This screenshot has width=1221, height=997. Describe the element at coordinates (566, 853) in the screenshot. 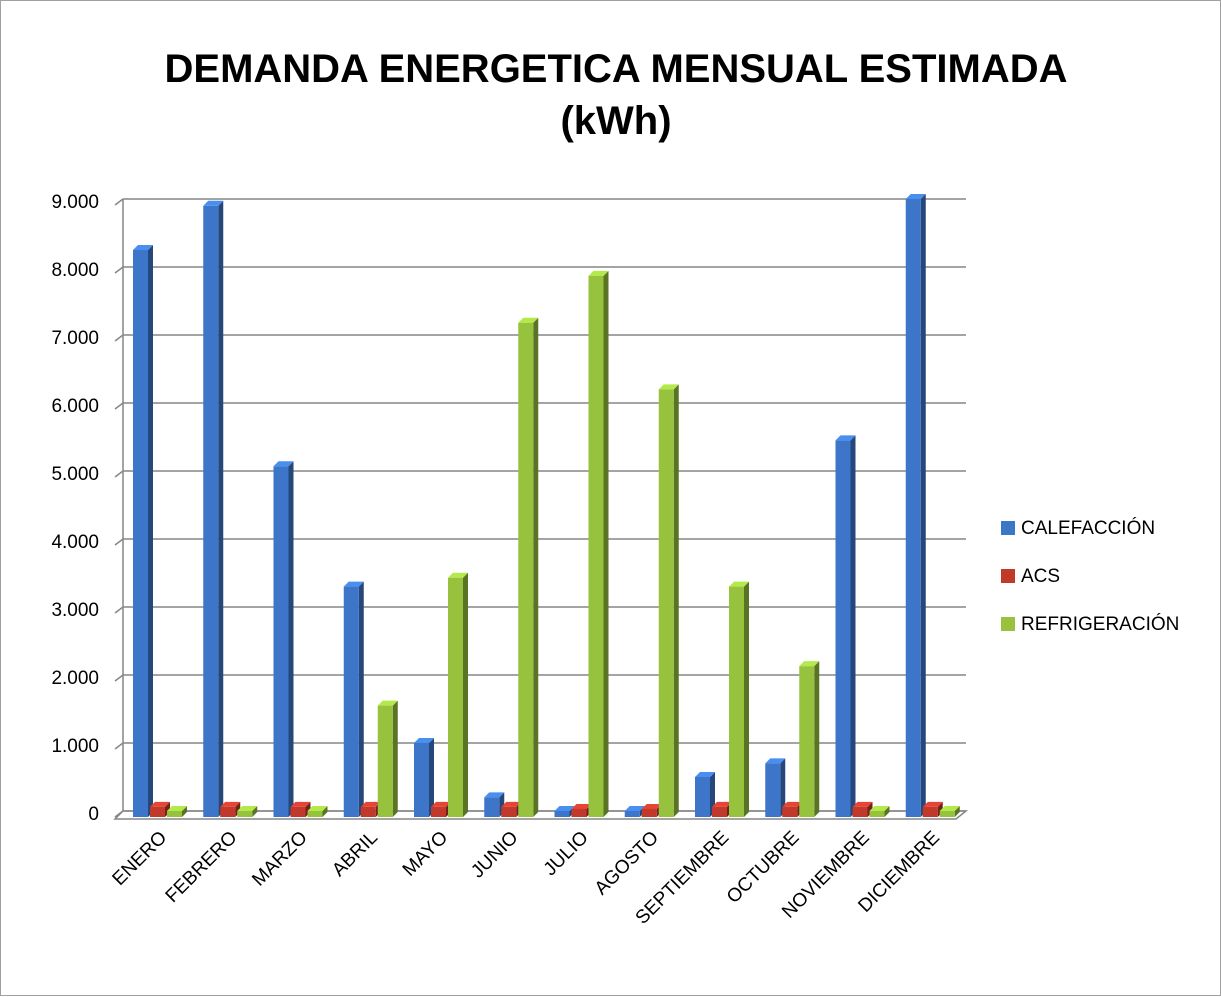

I see `x-tick-label: JULIO` at that location.